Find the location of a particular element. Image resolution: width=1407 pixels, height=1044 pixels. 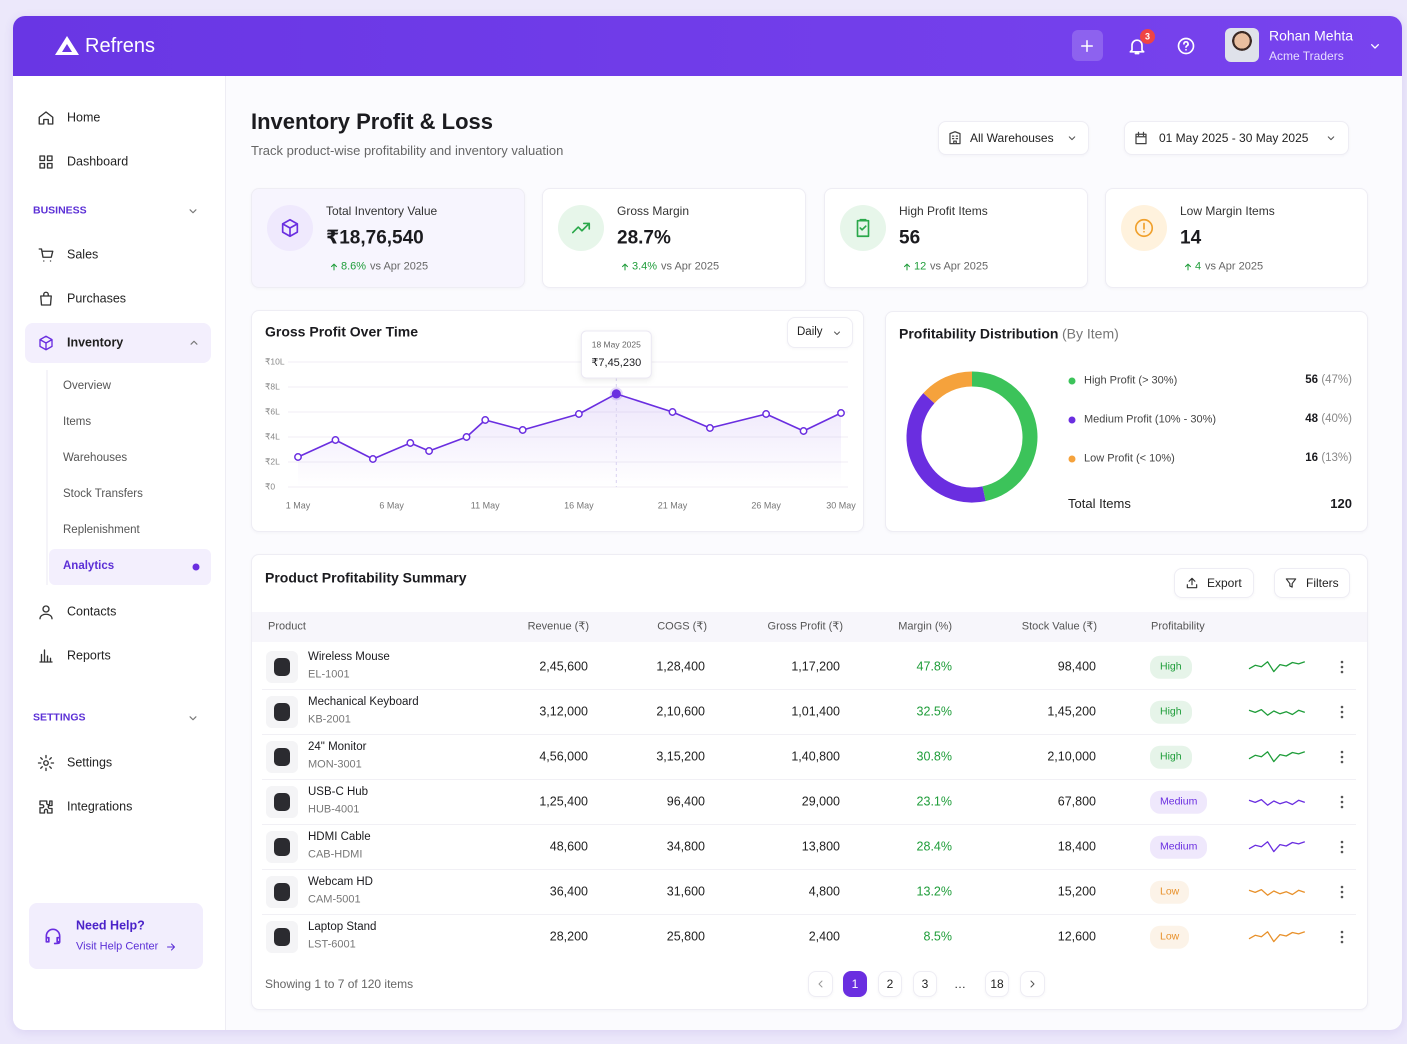

legend-share: (47%) is located at coordinates (1336, 380).